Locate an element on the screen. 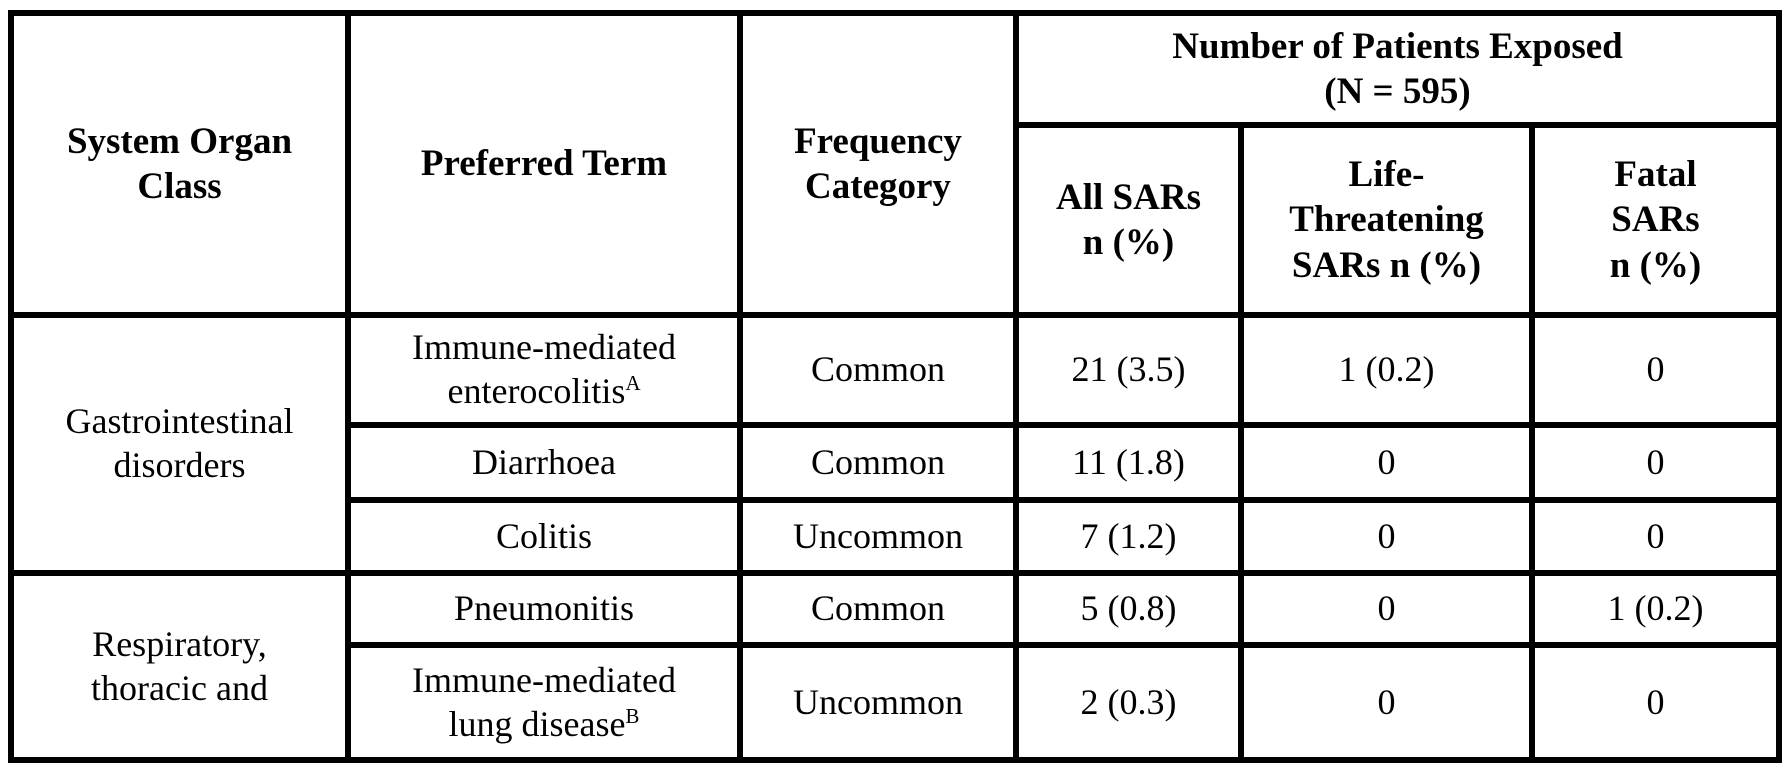 The image size is (1783, 778). preferred-term-cell: Immune-mediated lung diseaseB is located at coordinates (544, 702).